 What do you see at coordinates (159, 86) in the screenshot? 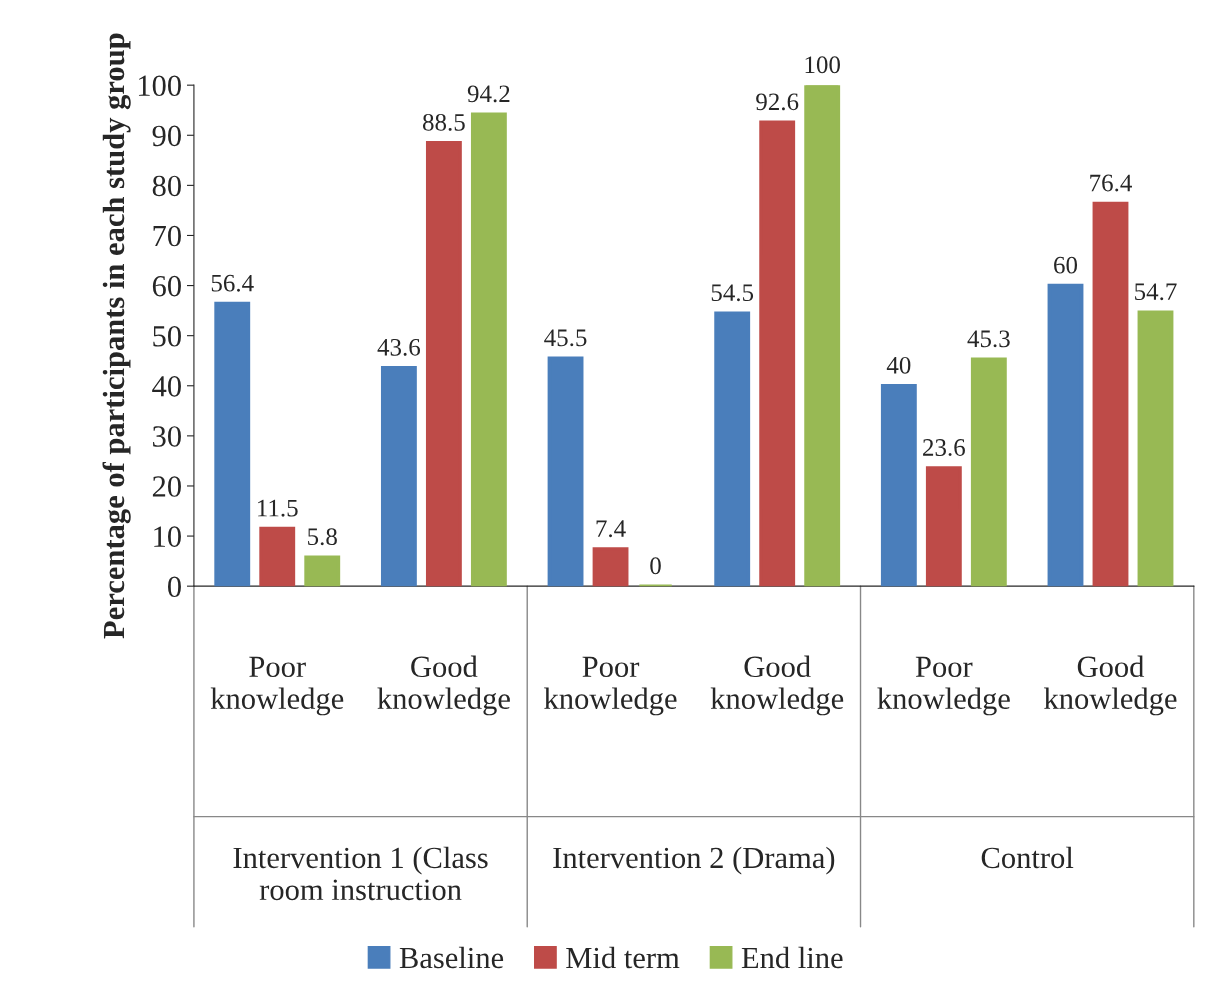
I see `y-tick-label: 100` at bounding box center [159, 86].